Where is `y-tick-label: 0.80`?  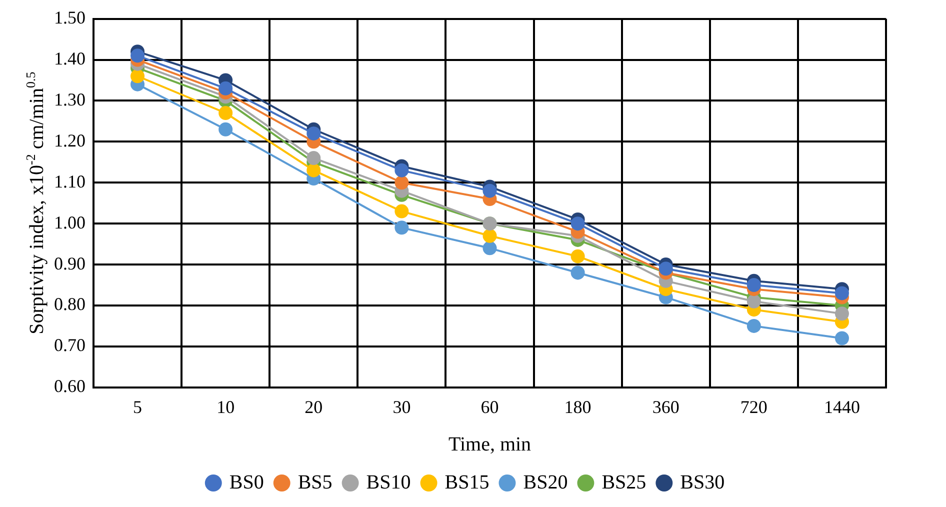
y-tick-label: 0.80 is located at coordinates (70, 304).